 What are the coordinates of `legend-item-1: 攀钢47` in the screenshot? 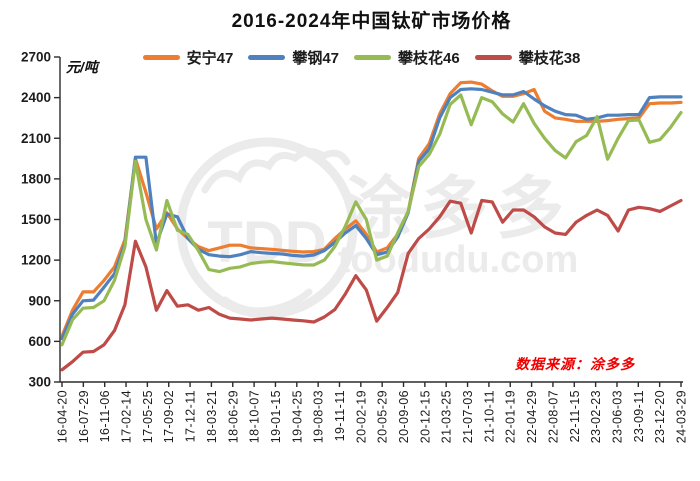 It's located at (293, 57).